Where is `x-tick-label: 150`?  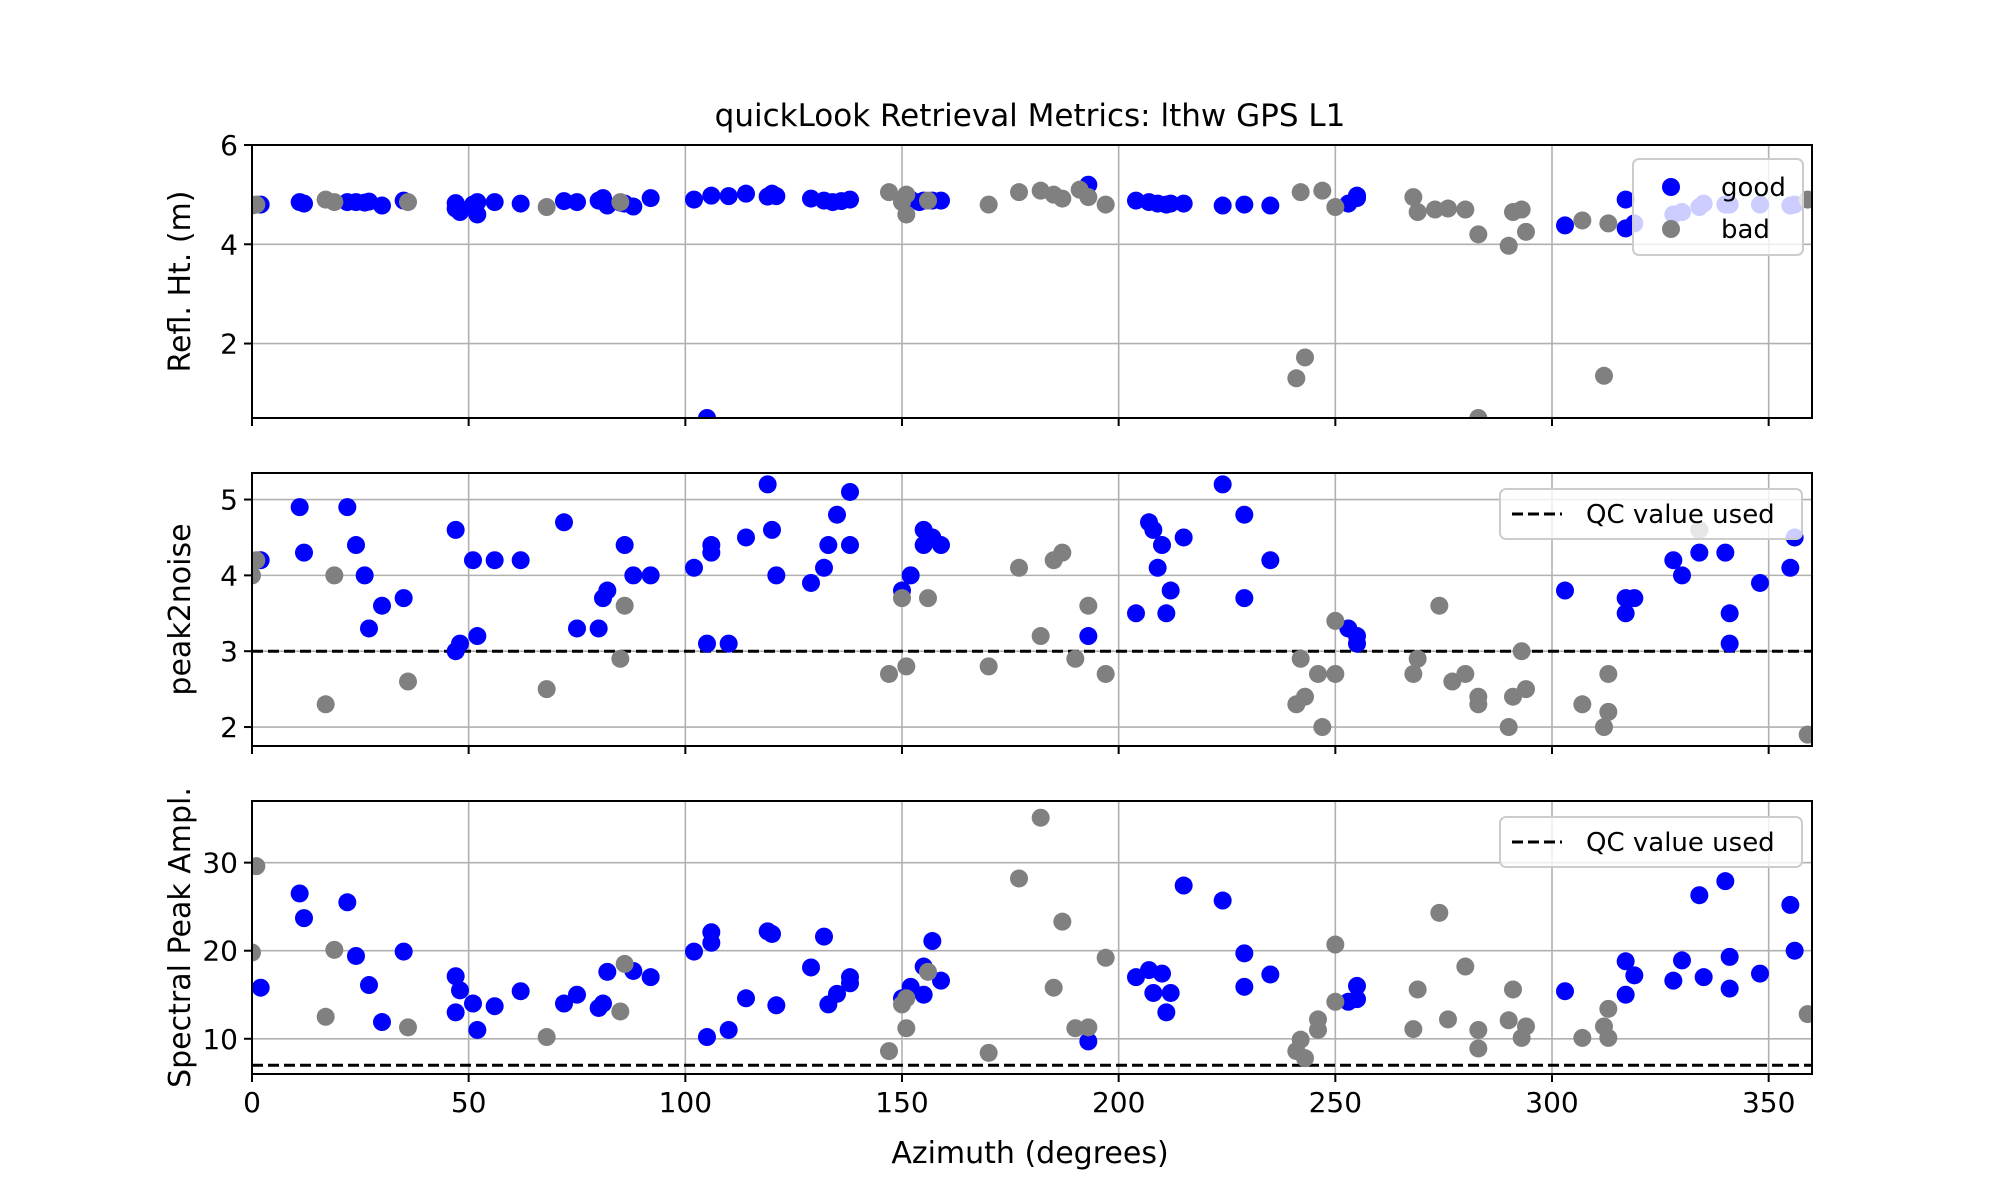
x-tick-label: 150 is located at coordinates (901, 1102).